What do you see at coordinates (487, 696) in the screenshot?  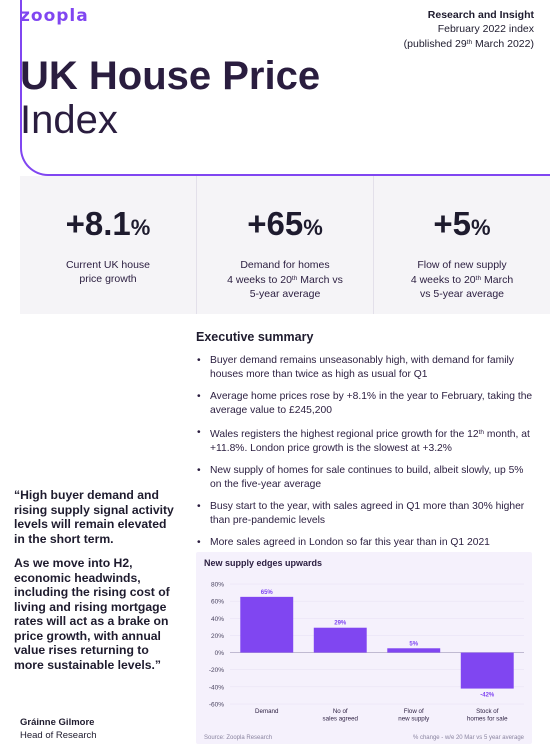 I see `data-label: -42%` at bounding box center [487, 696].